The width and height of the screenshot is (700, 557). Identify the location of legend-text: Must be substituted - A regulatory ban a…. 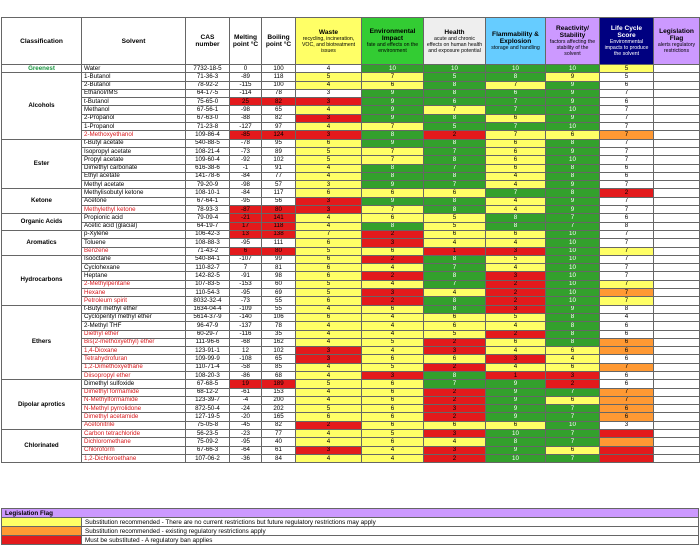
(390, 540).